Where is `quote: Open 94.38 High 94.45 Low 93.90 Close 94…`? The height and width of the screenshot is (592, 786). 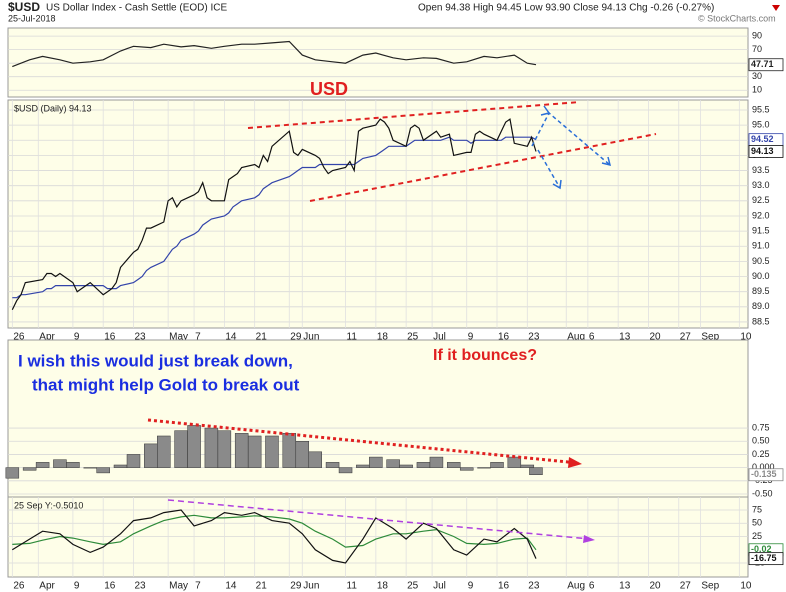
quote: Open 94.38 High 94.45 Low 93.90 Close 94… is located at coordinates (566, 8).